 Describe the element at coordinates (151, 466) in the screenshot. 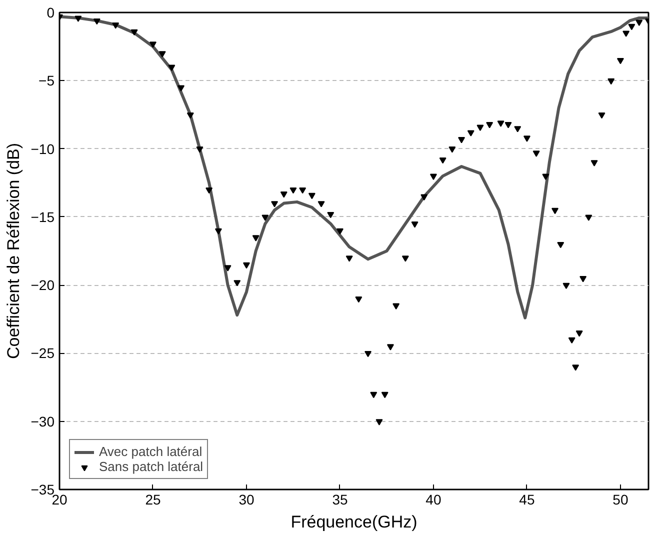

I see `legend-label: Sans patch latéral` at that location.